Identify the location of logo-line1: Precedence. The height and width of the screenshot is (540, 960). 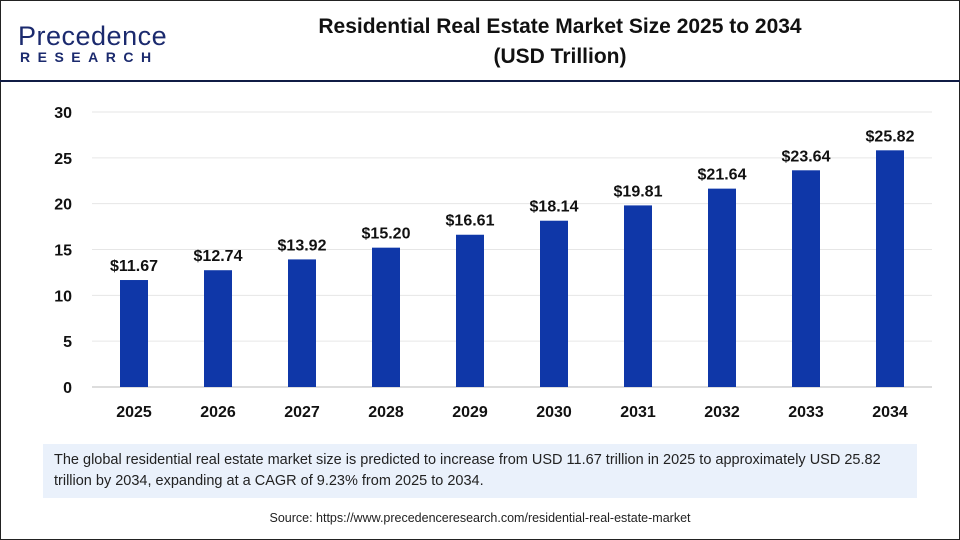
(93, 36).